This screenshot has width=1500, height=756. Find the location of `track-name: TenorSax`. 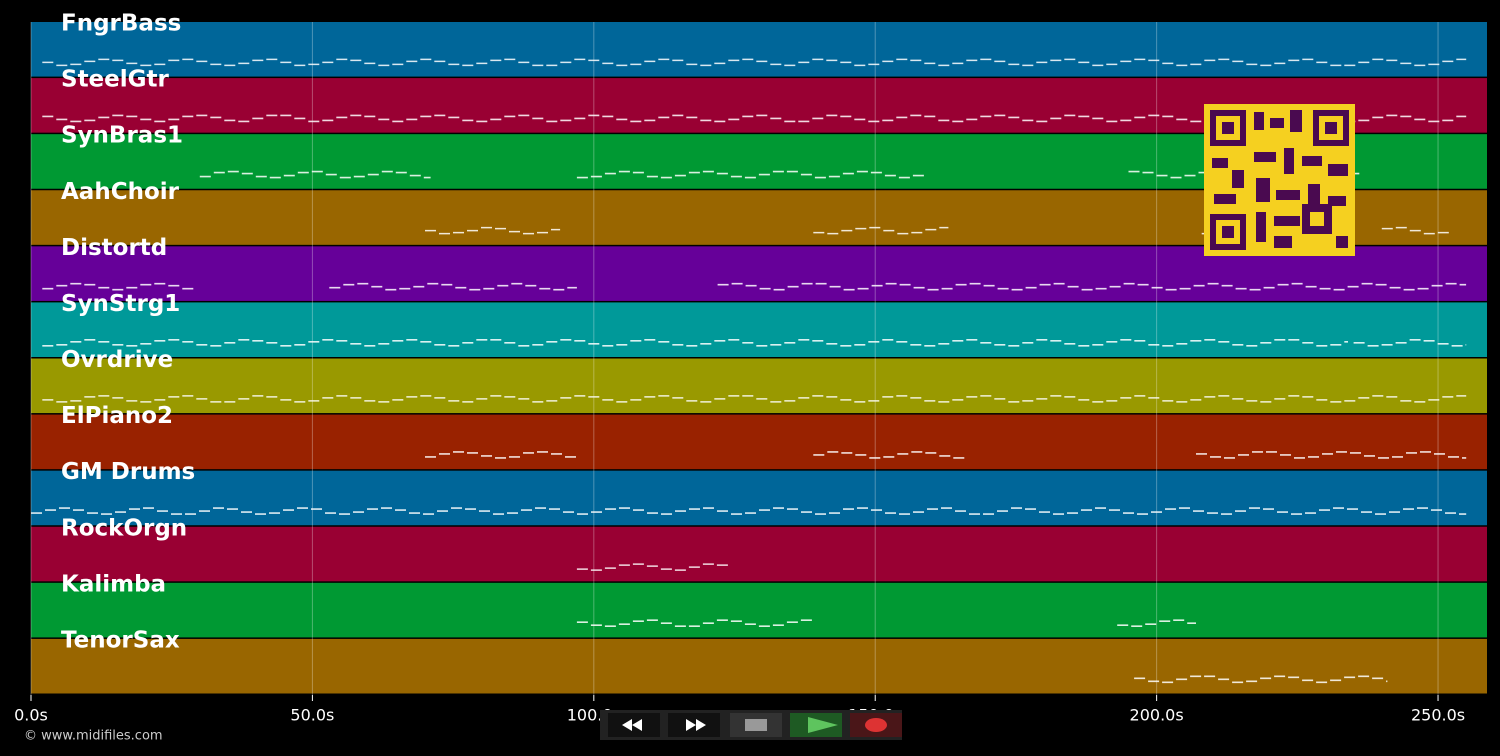

track-name: TenorSax is located at coordinates (120, 640).